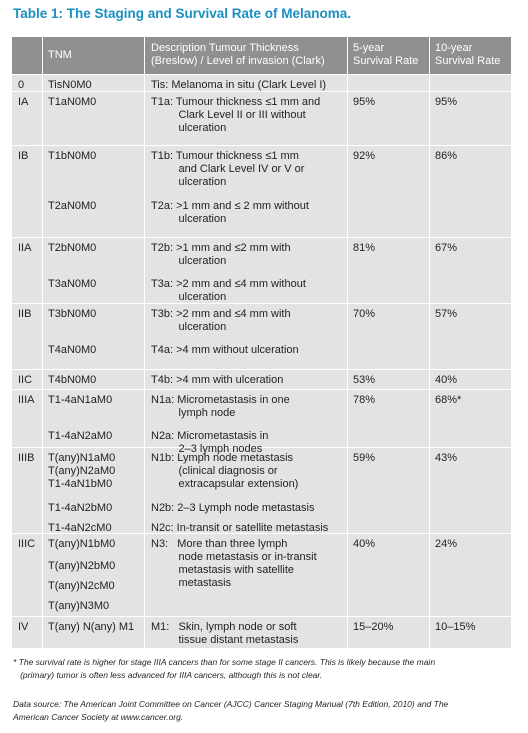 This screenshot has width=528, height=733. What do you see at coordinates (364, 314) in the screenshot?
I see `five-year-rate: 70%` at bounding box center [364, 314].